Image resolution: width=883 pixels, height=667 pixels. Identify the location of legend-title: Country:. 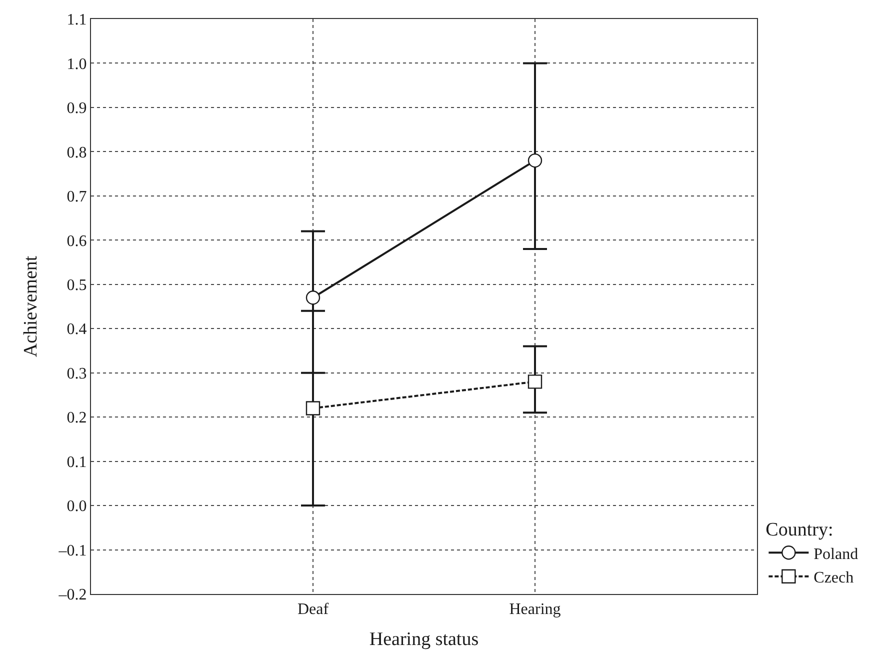
(800, 530).